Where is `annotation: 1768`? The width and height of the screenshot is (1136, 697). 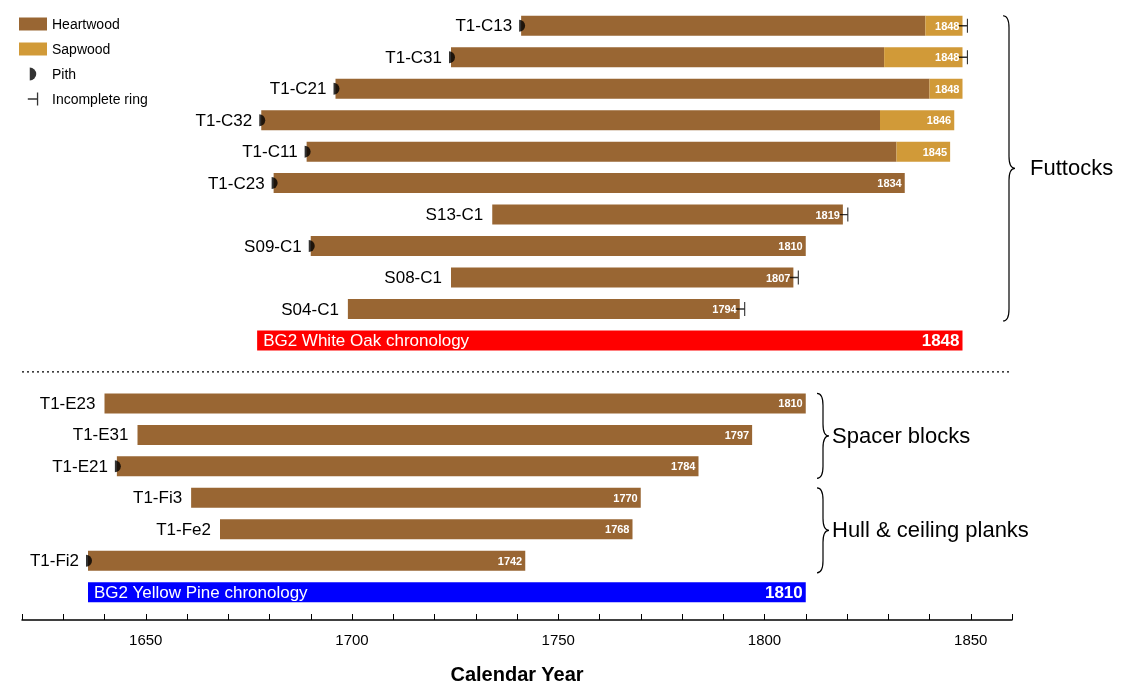
annotation: 1768 is located at coordinates (617, 529).